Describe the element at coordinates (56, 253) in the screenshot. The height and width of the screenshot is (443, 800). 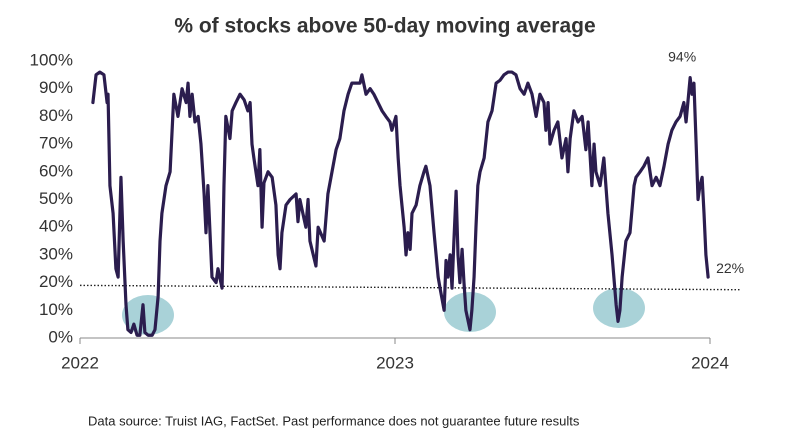
I see `y-tick-label: 30%` at that location.